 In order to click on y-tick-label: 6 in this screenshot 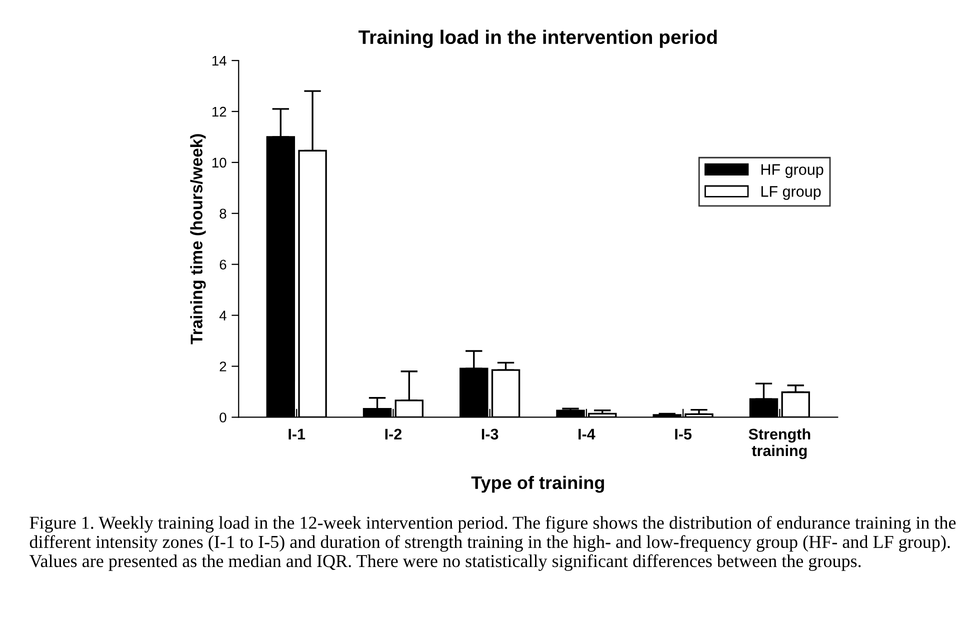, I will do `click(223, 265)`.